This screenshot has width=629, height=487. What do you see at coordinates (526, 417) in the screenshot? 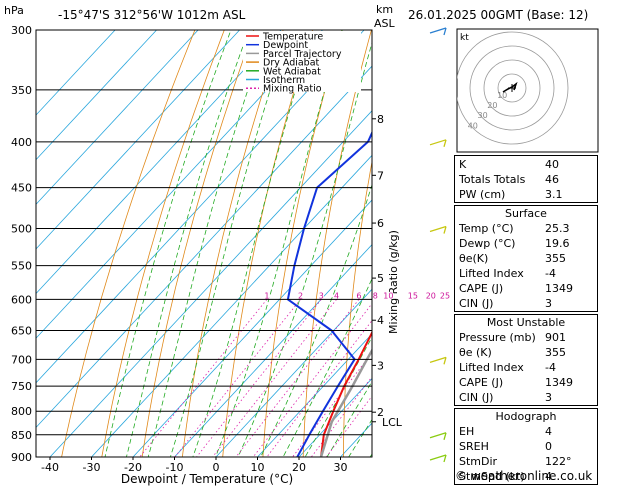
I see `hodograph-title: Hodograph` at bounding box center [526, 417].